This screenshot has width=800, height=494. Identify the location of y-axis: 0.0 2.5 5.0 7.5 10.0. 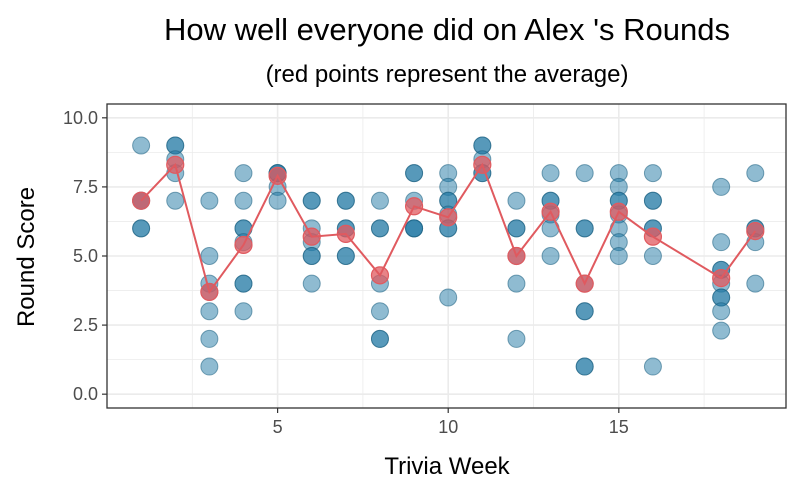
(85, 256).